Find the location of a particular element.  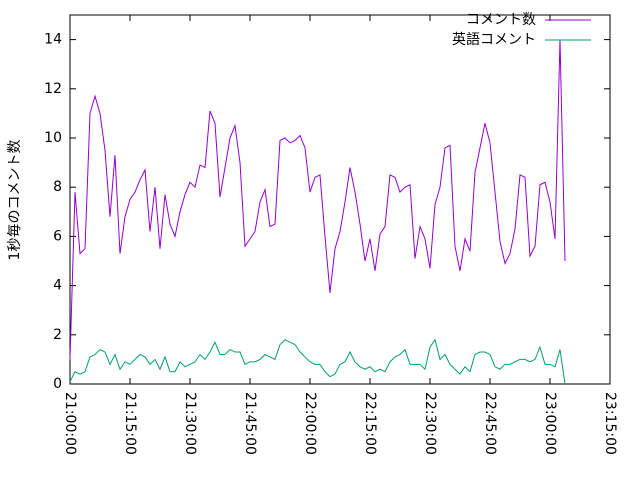

y-tick-label: 6 is located at coordinates (57, 236).